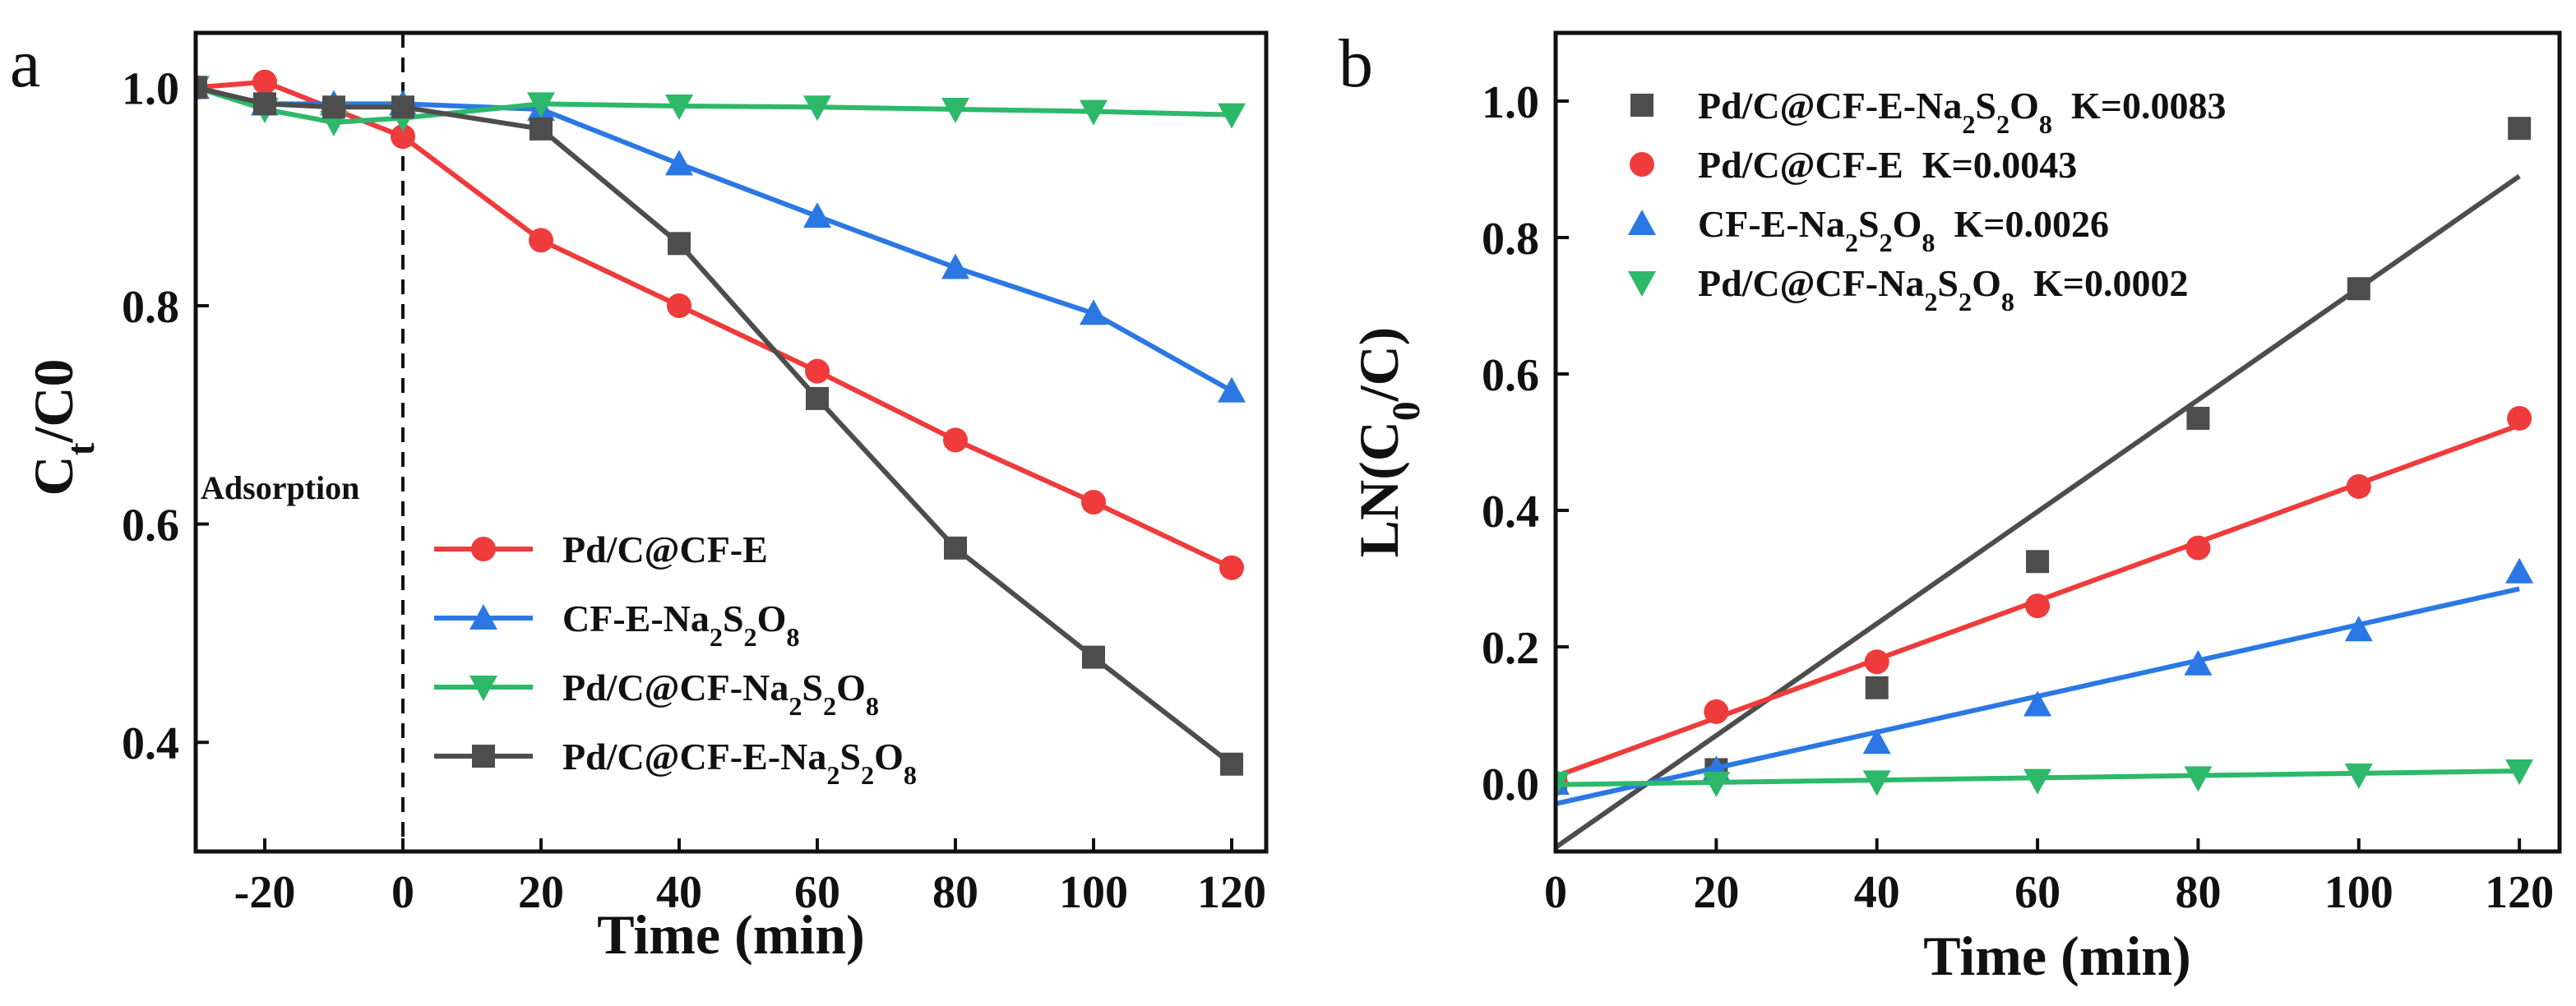 The width and height of the screenshot is (2576, 1006). What do you see at coordinates (665, 549) in the screenshot?
I see `panel-a-legend-text-part: Pd/C@CF-E` at bounding box center [665, 549].